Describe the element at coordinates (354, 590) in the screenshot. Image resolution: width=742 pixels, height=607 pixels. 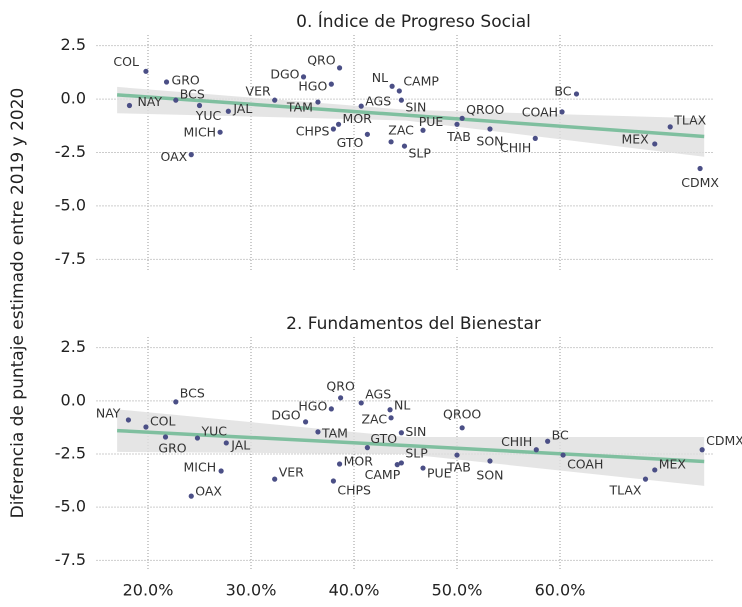
I see `x-tick-label: 40.0%` at that location.